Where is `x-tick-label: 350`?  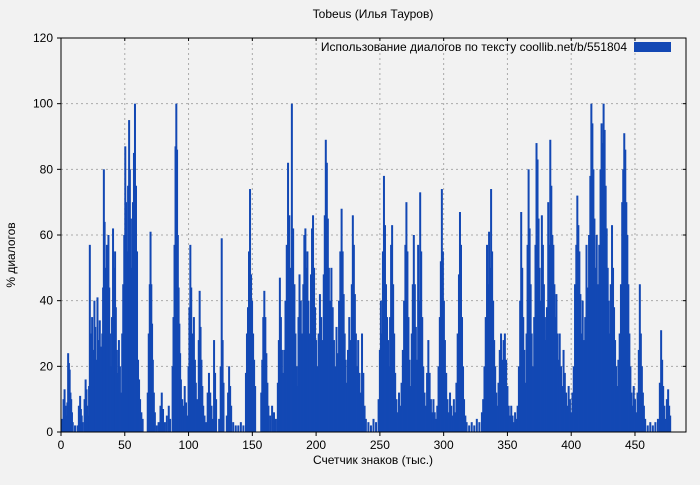 x-tick-label: 350 is located at coordinates (507, 445).